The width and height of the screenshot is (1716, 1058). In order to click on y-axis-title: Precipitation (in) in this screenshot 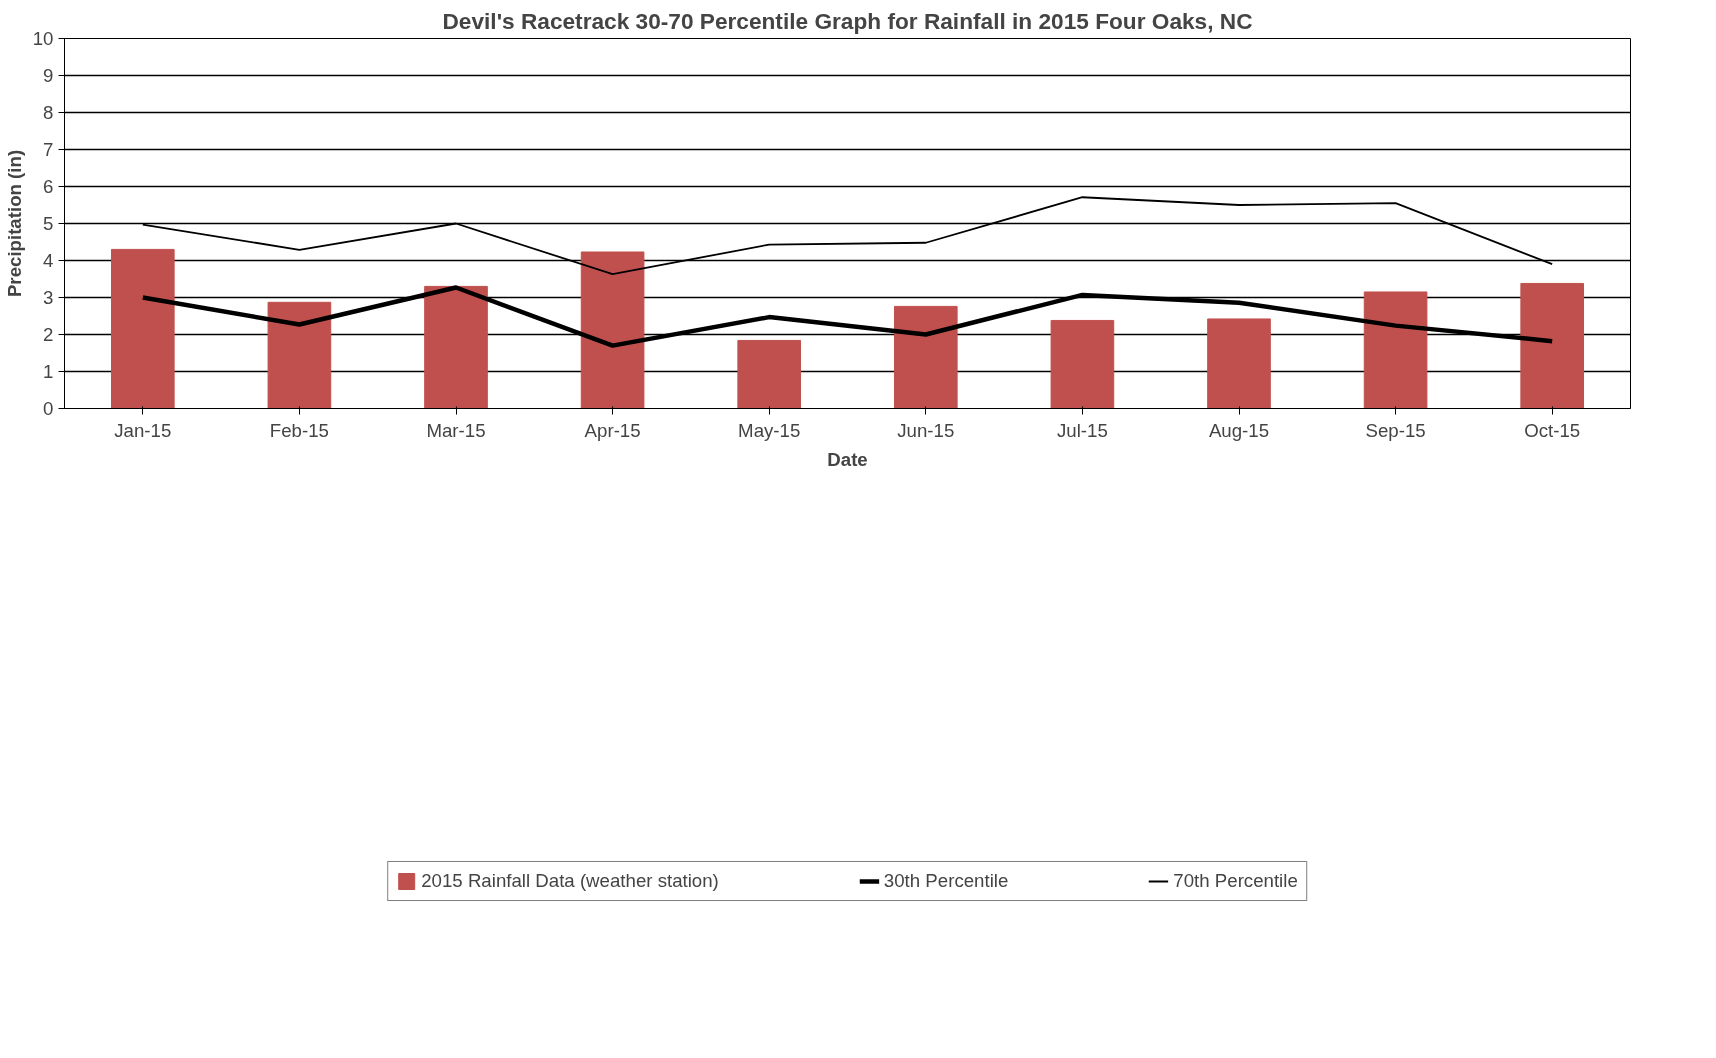, I will do `click(14, 223)`.